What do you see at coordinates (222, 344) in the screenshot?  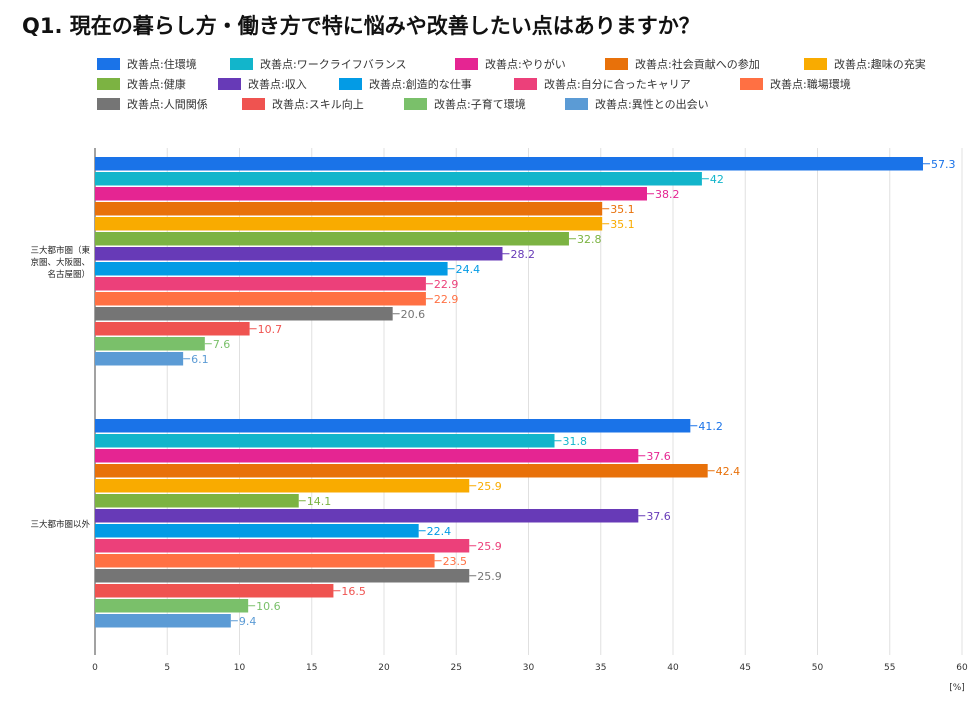 I see `data-label: 7.6` at bounding box center [222, 344].